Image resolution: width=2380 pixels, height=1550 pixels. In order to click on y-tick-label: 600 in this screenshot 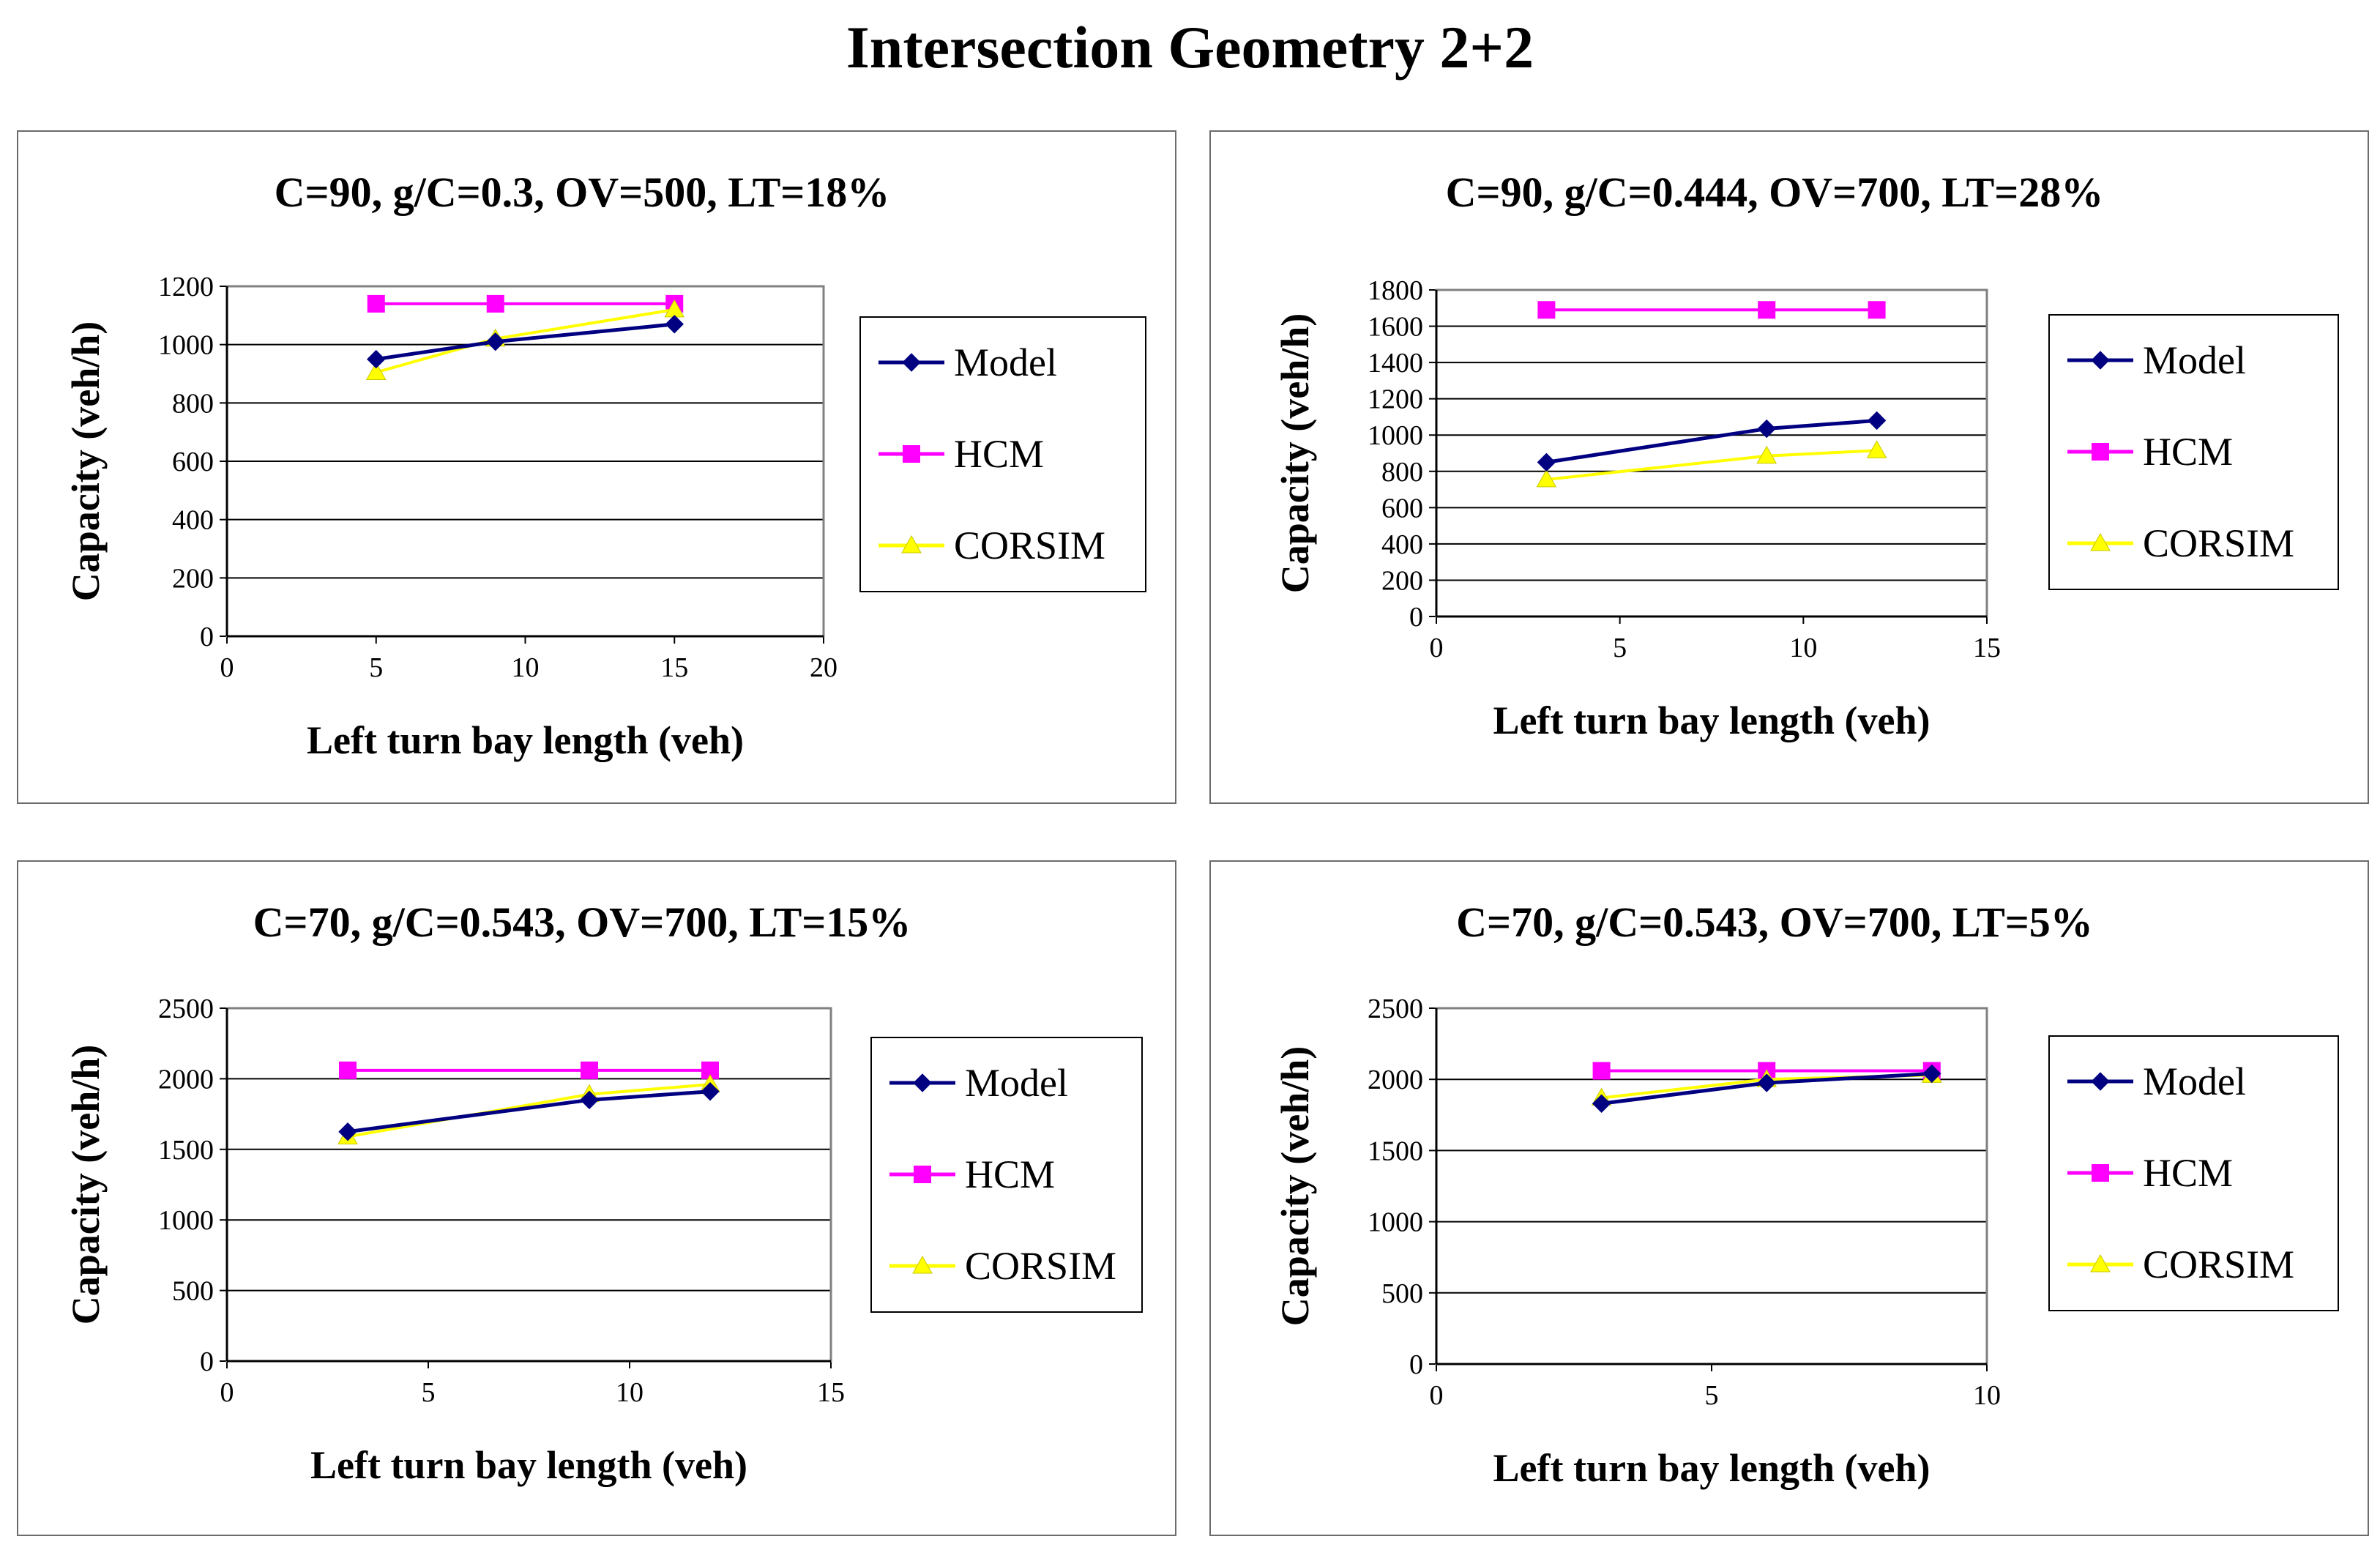, I will do `click(193, 462)`.